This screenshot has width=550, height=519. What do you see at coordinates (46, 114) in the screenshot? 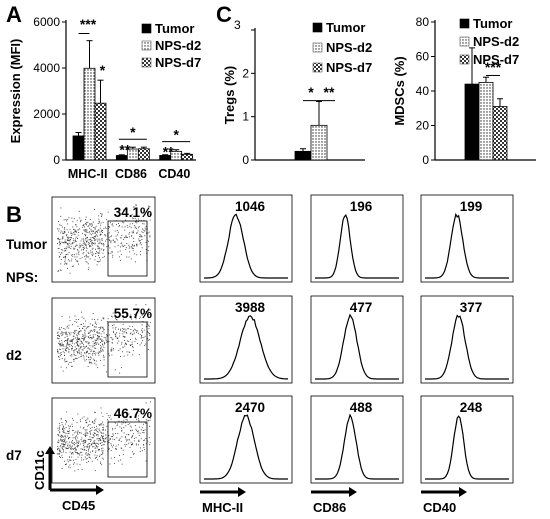
I see `y-tick-label: 2000` at bounding box center [46, 114].